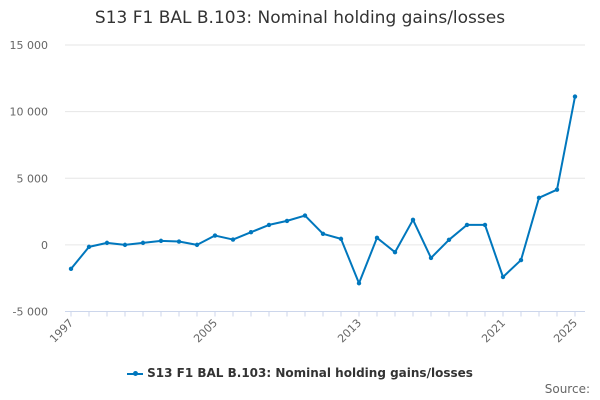 Image resolution: width=600 pixels, height=400 pixels. Describe the element at coordinates (30, 312) in the screenshot. I see `y-tick-label: -5 000` at that location.